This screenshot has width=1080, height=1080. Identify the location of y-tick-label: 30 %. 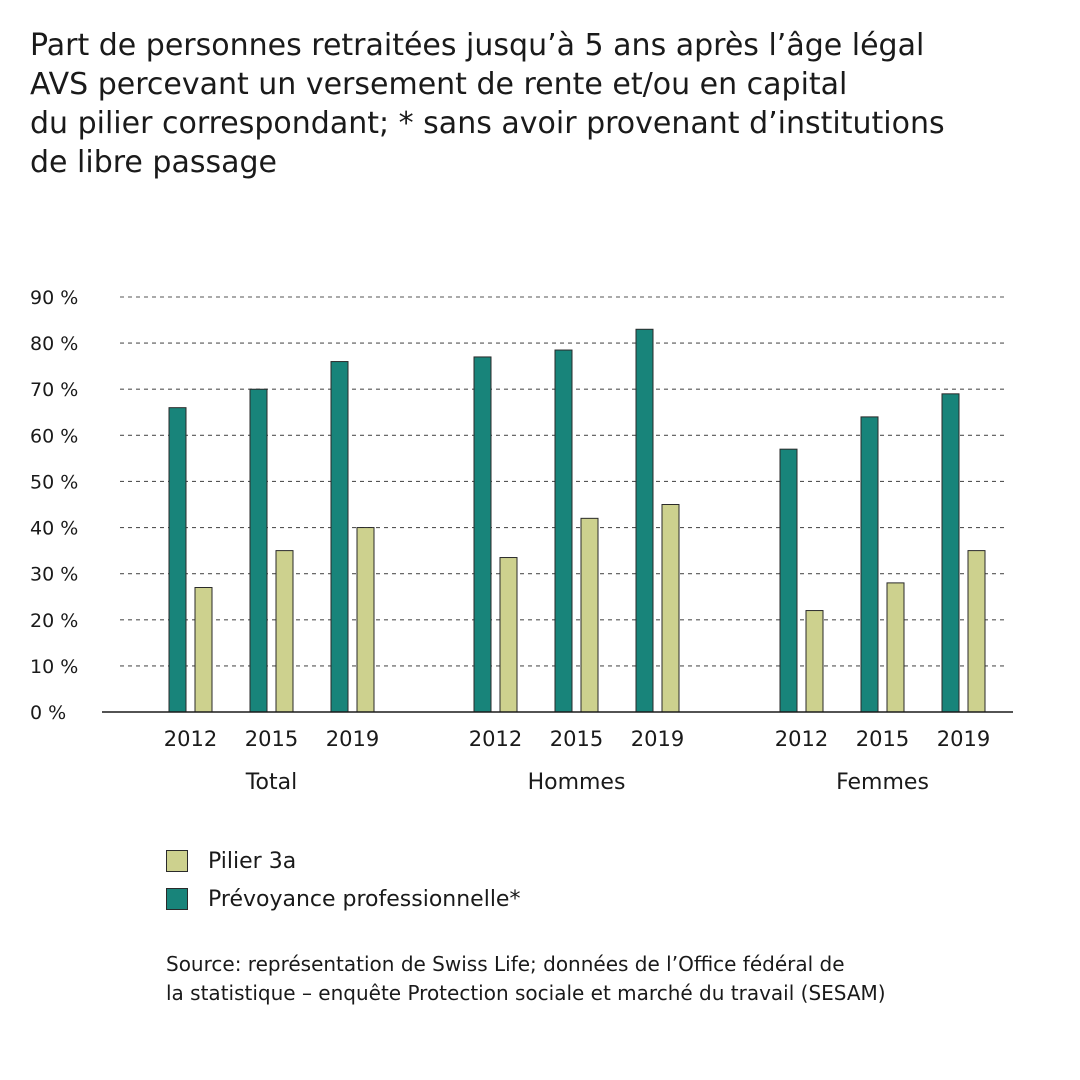
(54, 575).